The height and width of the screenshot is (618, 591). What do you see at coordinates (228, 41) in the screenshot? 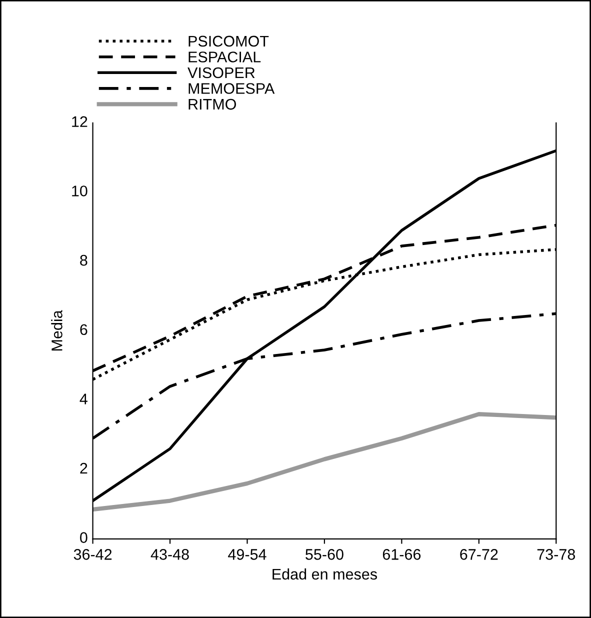
I see `legend-label: PSICOMOT` at bounding box center [228, 41].